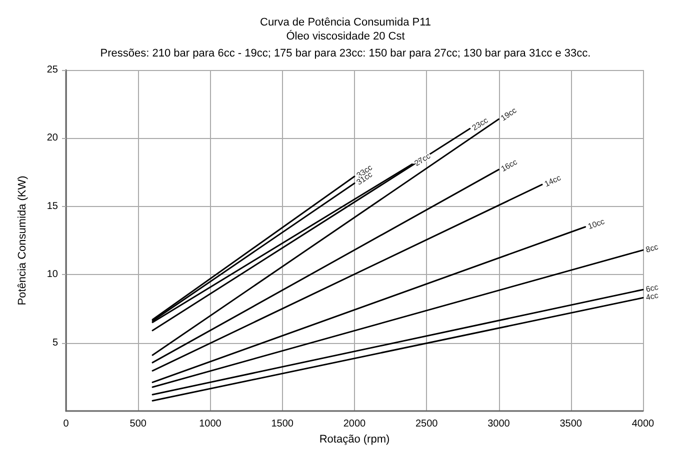 The height and width of the screenshot is (459, 691). Describe the element at coordinates (22, 241) in the screenshot. I see `y-axis-title: Potência Consumida (KW)` at that location.